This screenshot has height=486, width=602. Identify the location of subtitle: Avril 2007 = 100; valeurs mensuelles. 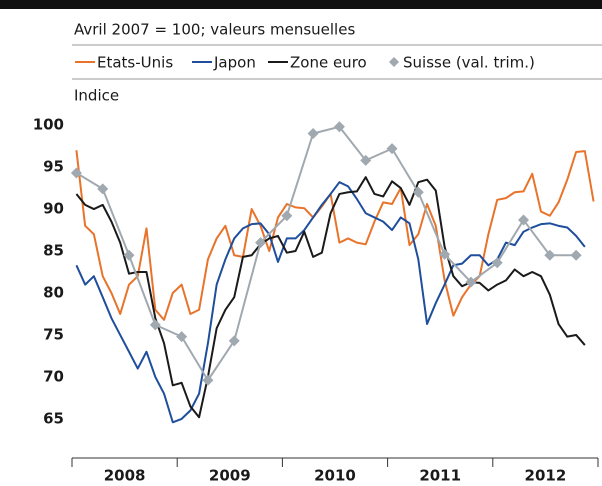
(214, 30).